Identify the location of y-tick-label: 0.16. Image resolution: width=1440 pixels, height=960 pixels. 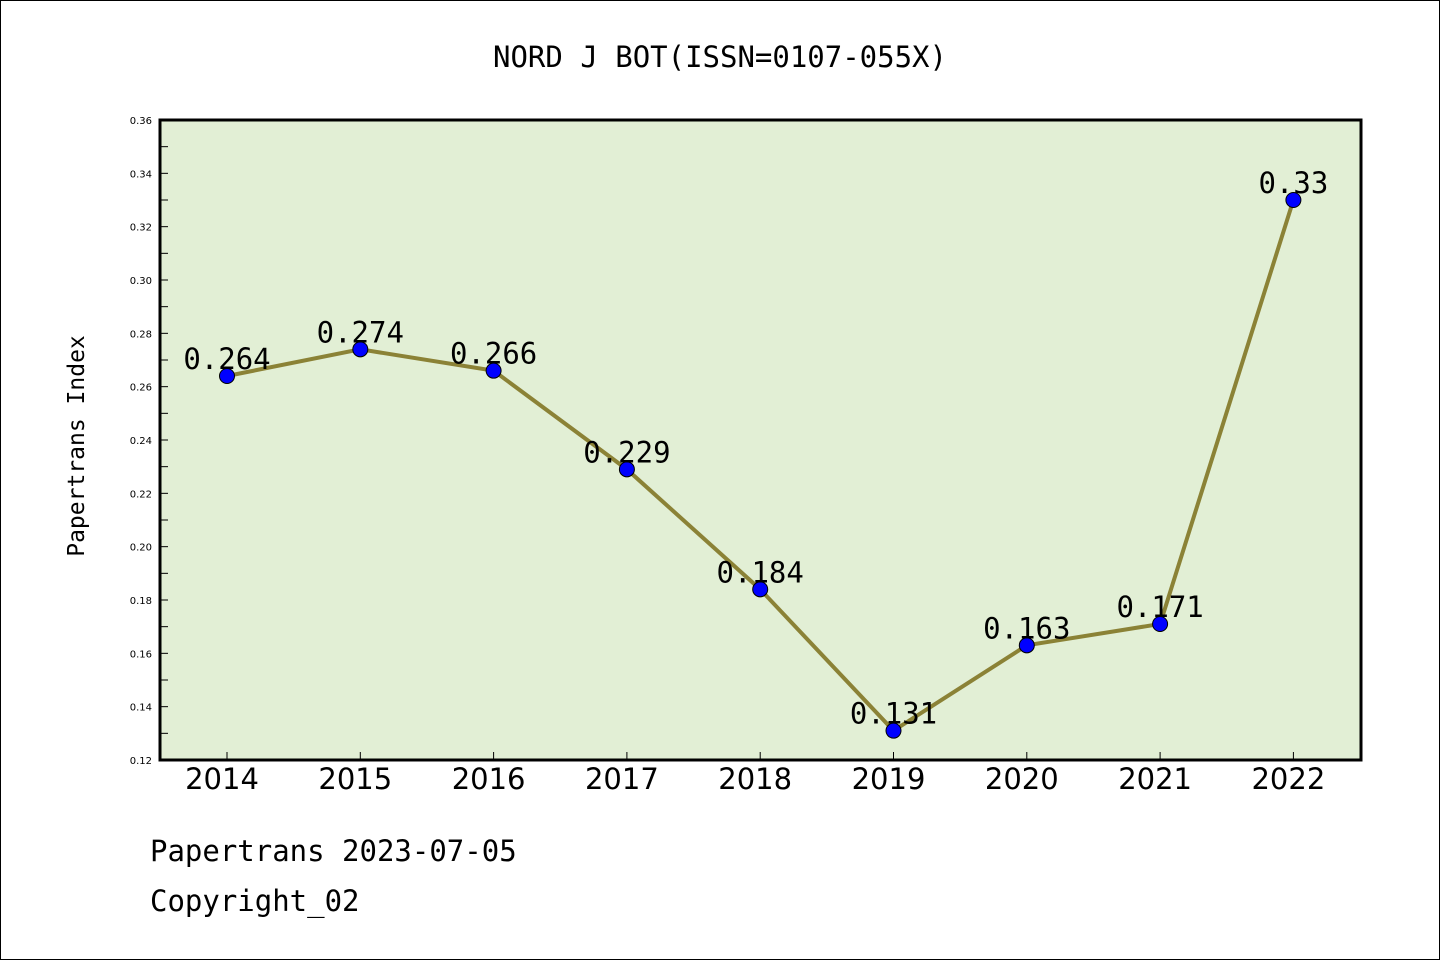
(141, 654).